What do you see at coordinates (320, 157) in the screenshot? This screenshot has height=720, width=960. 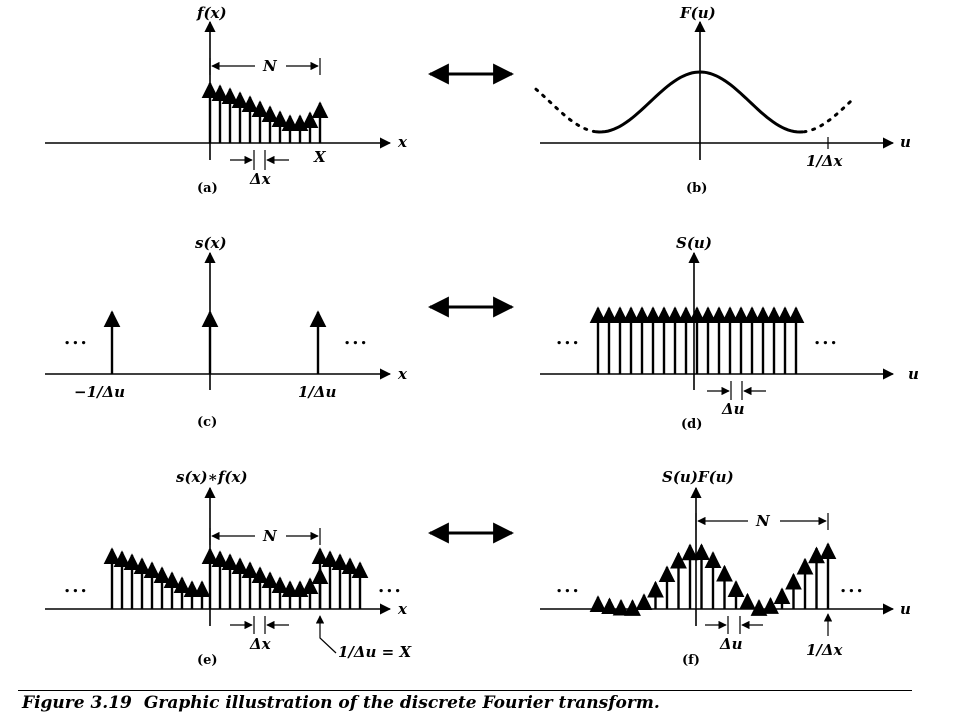 I see `end-label: X` at bounding box center [320, 157].